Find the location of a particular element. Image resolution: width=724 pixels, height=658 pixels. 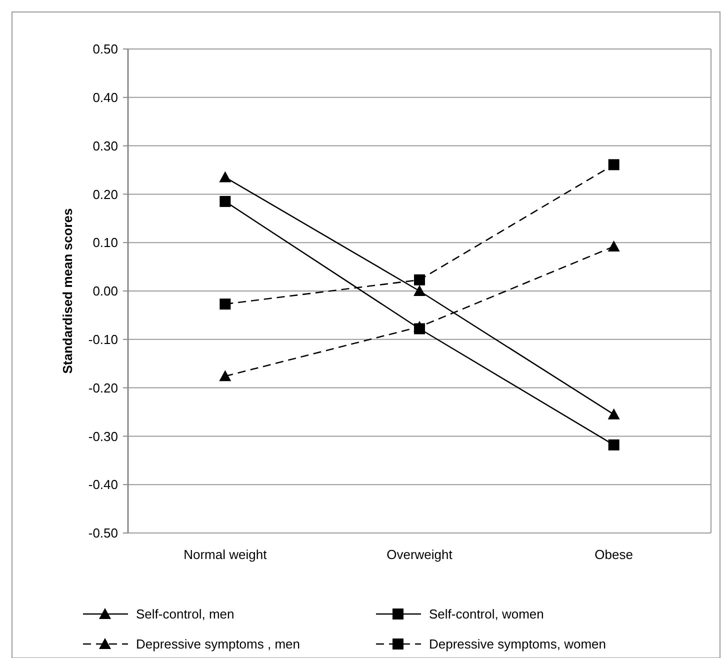

x-tick-label: Overweight is located at coordinates (419, 554).